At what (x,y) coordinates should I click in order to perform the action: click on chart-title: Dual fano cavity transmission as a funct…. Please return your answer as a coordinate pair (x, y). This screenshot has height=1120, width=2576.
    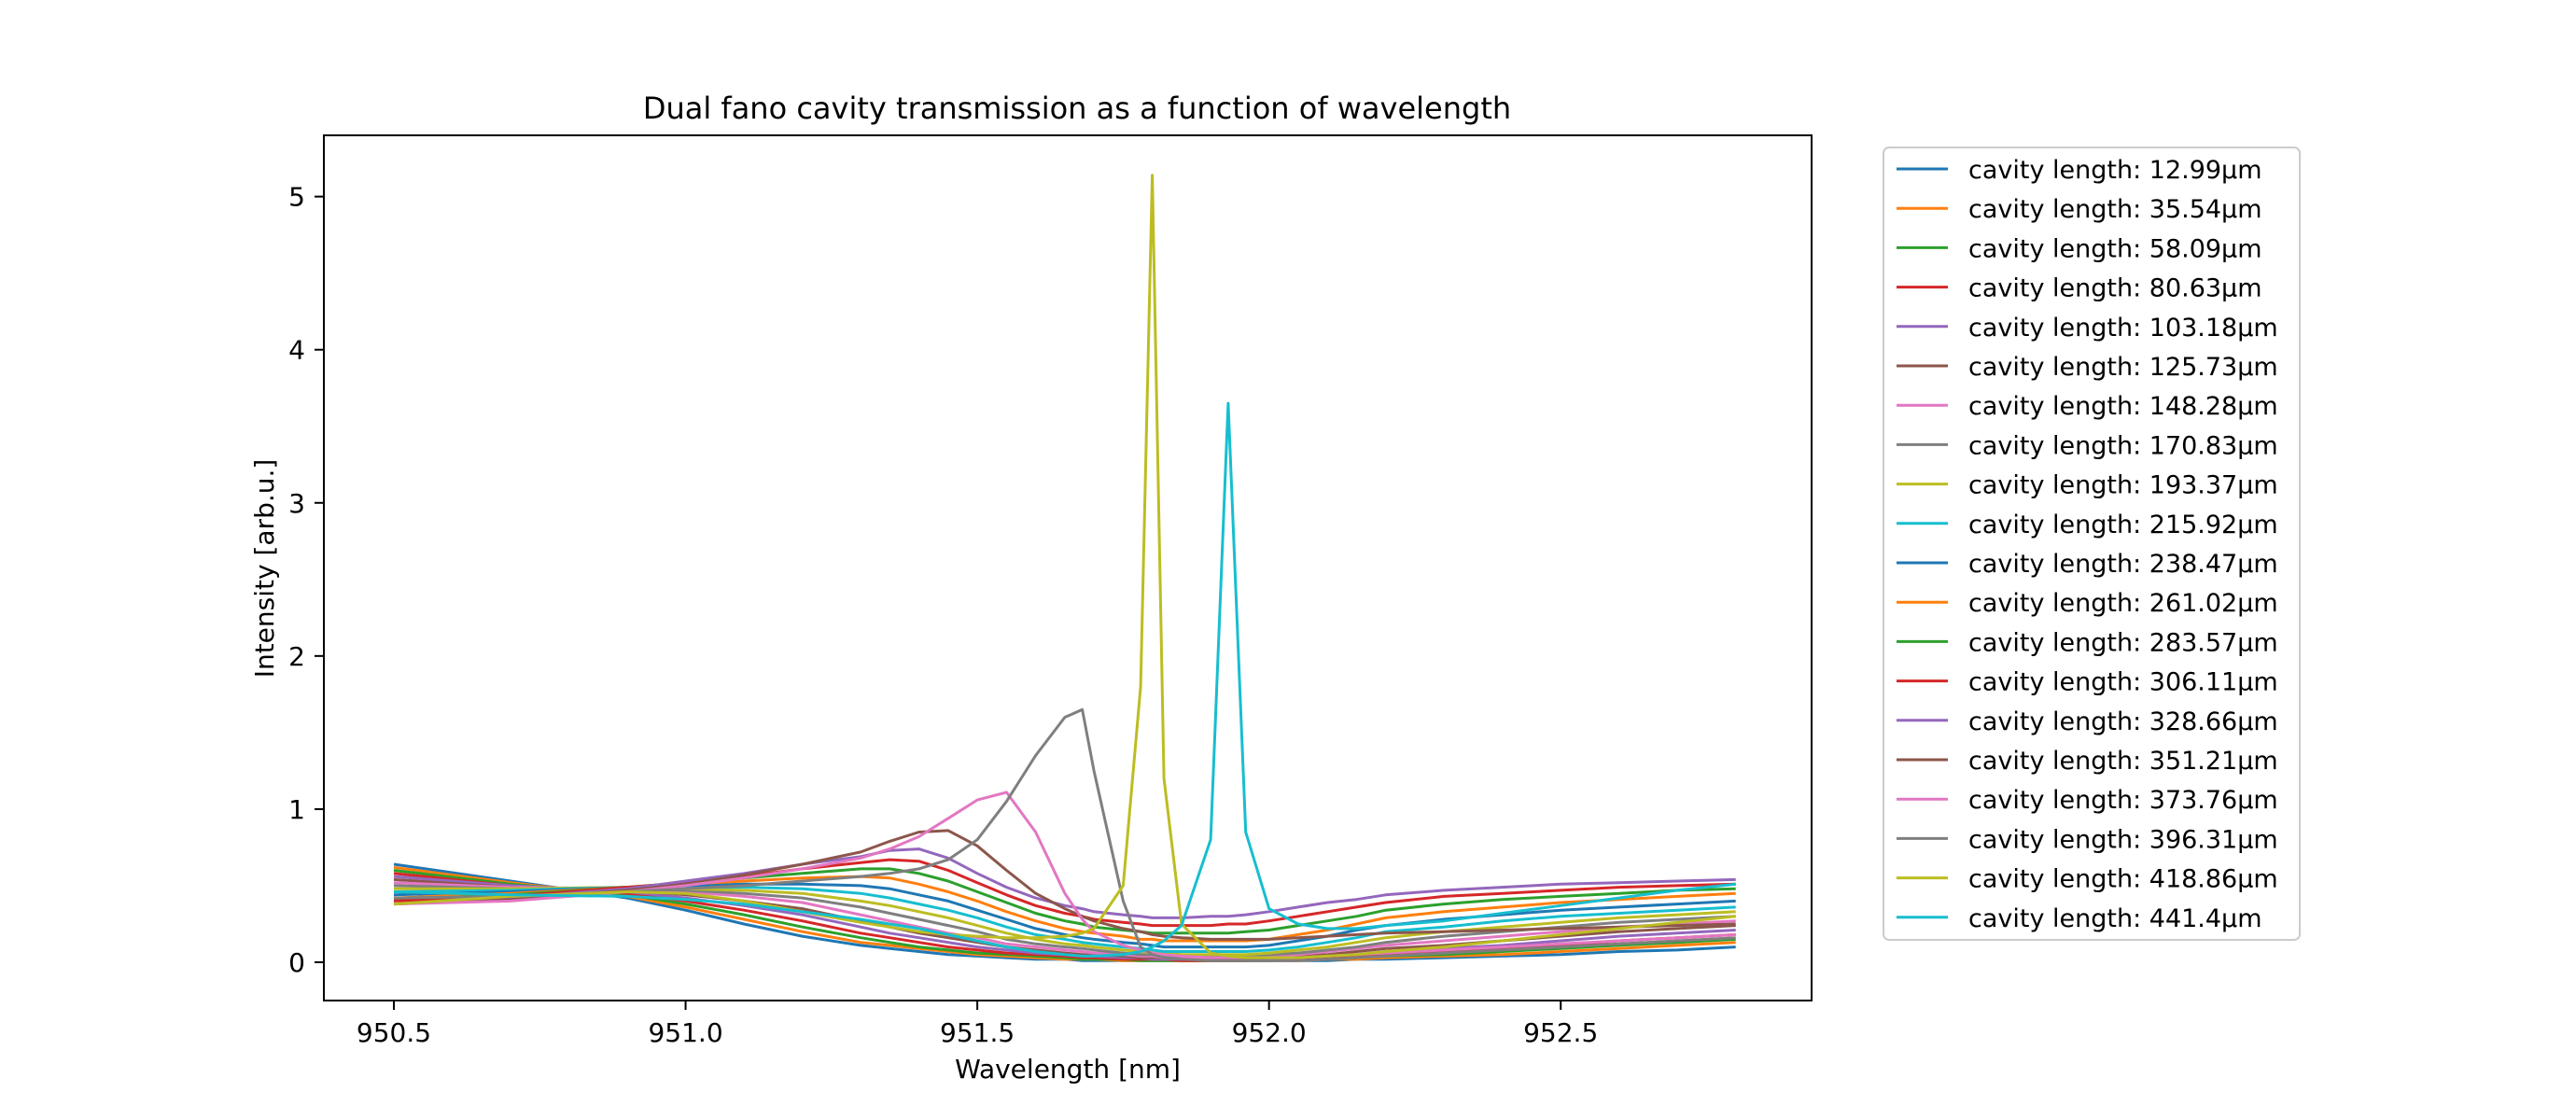
    Looking at the image, I should click on (1077, 108).